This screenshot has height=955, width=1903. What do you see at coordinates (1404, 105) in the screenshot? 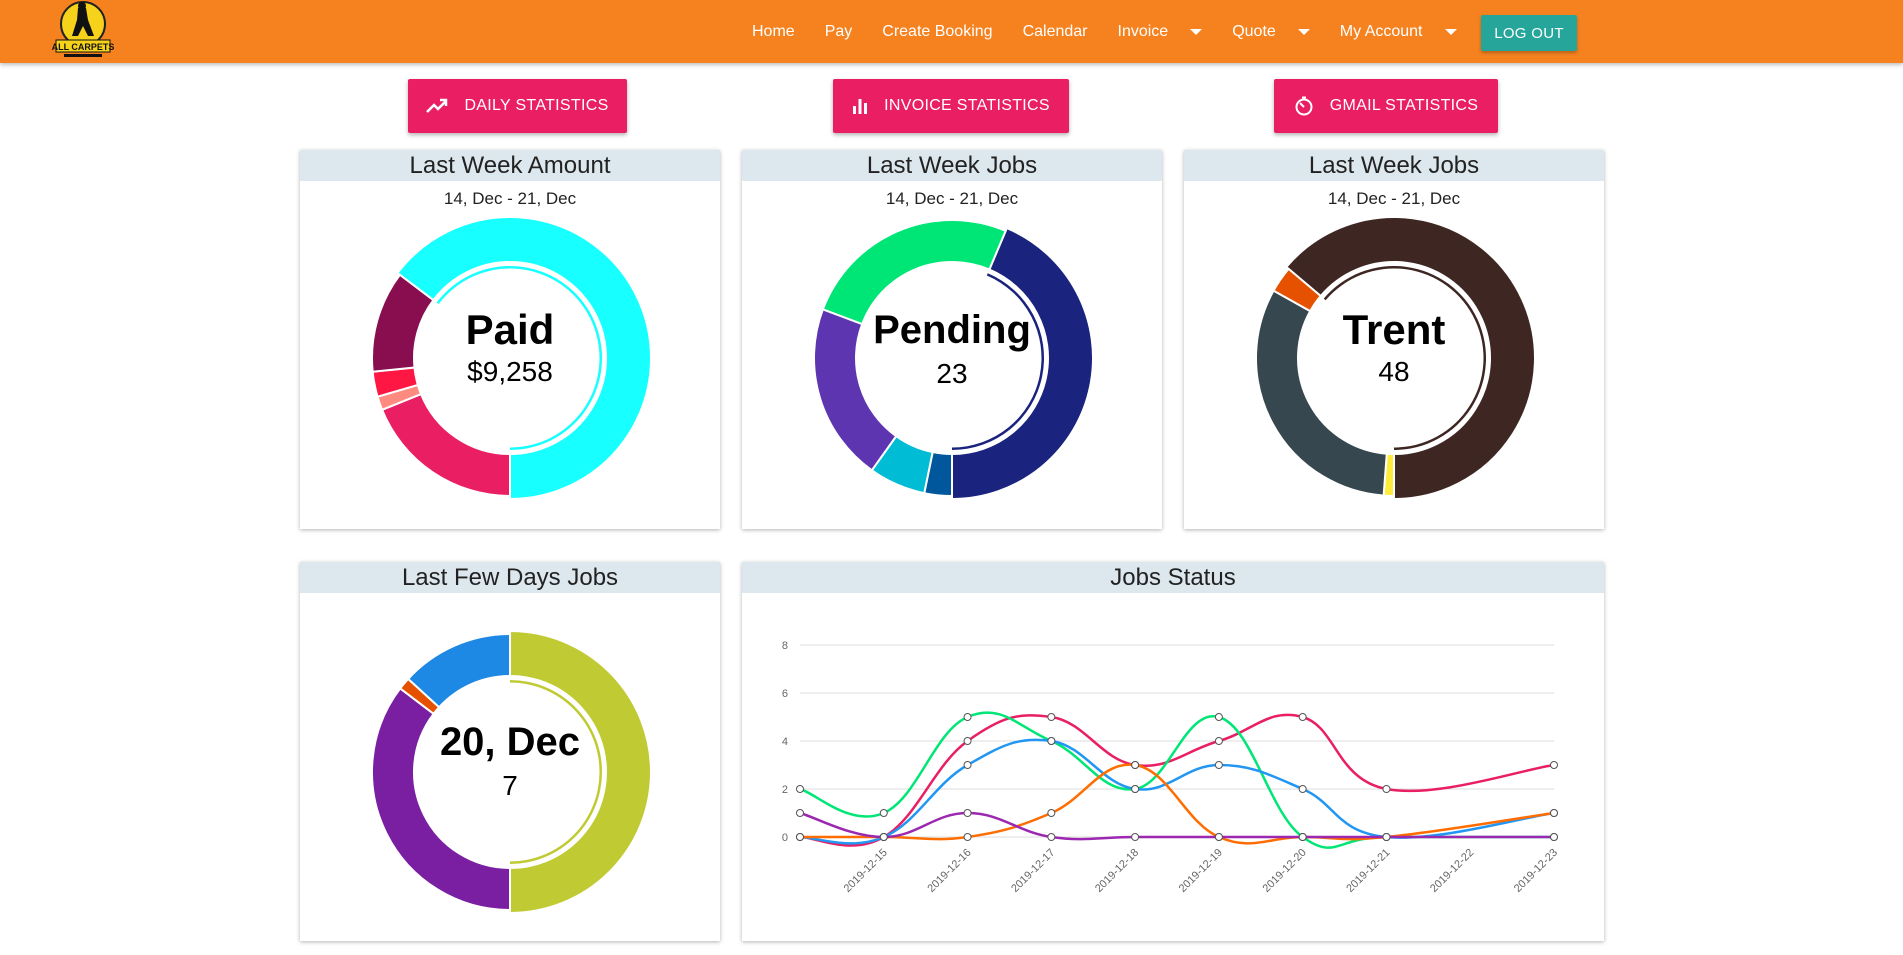
I see `gmail-statistics-label: GMAIL STATISTICS` at bounding box center [1404, 105].